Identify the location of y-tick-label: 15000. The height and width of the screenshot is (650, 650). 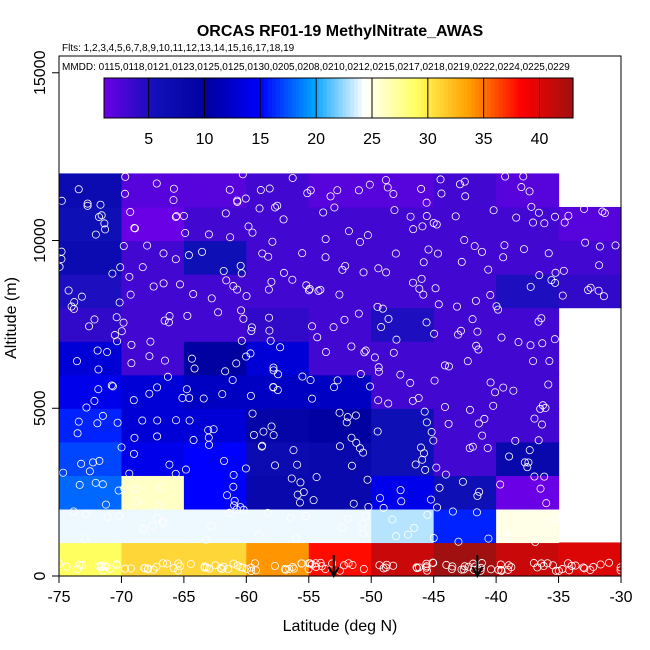
(40, 72).